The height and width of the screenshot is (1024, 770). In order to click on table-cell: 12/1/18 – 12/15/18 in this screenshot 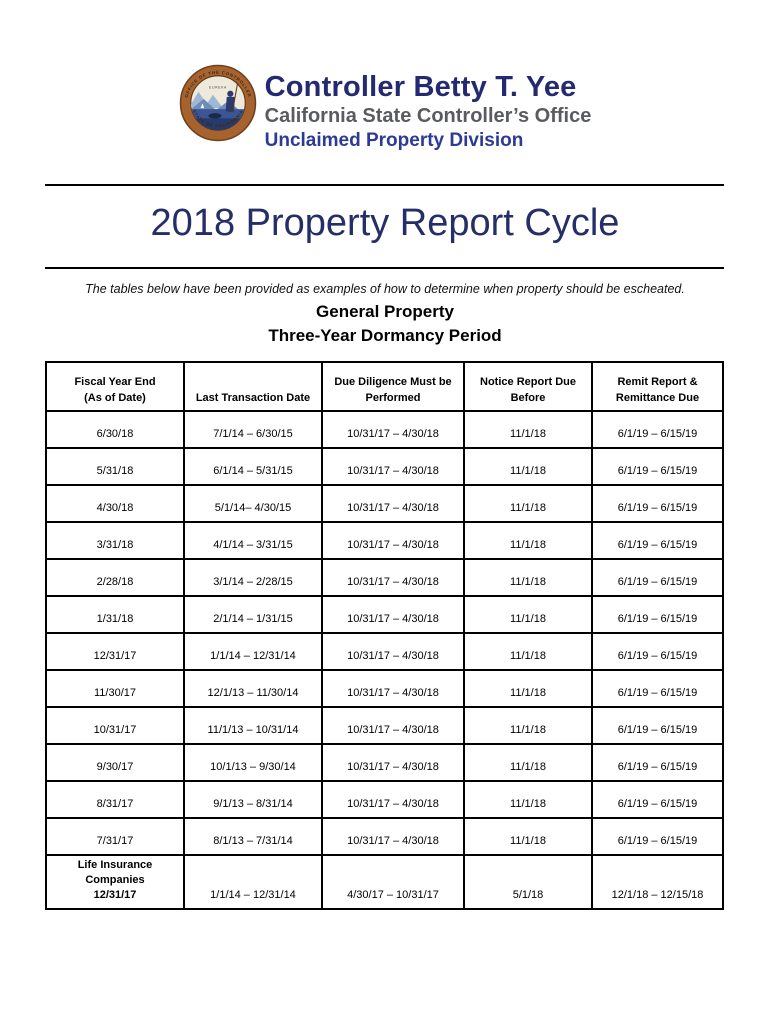, I will do `click(657, 882)`.